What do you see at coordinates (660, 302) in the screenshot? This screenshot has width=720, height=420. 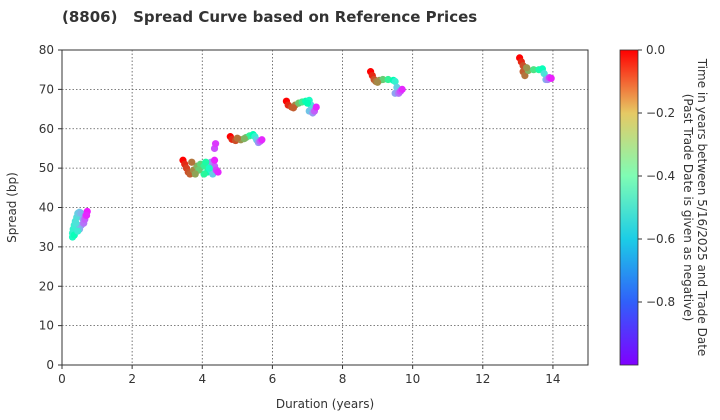 I see `colorbar-tick-label: −0.8` at bounding box center [660, 302].